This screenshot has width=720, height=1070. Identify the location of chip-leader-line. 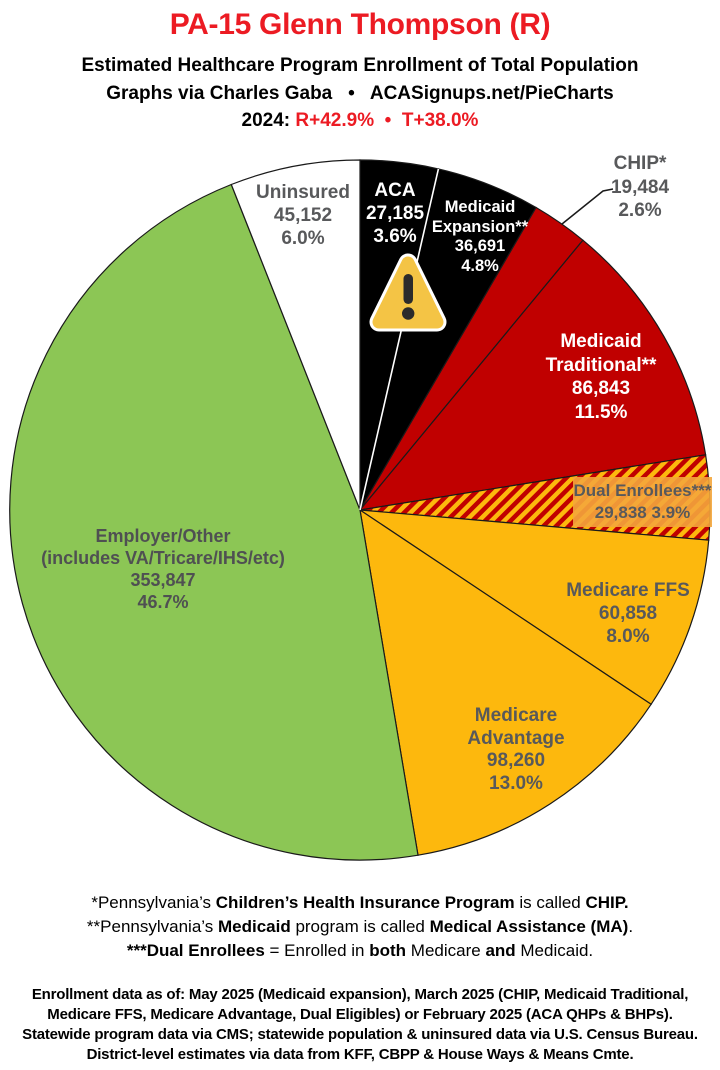
(587, 206).